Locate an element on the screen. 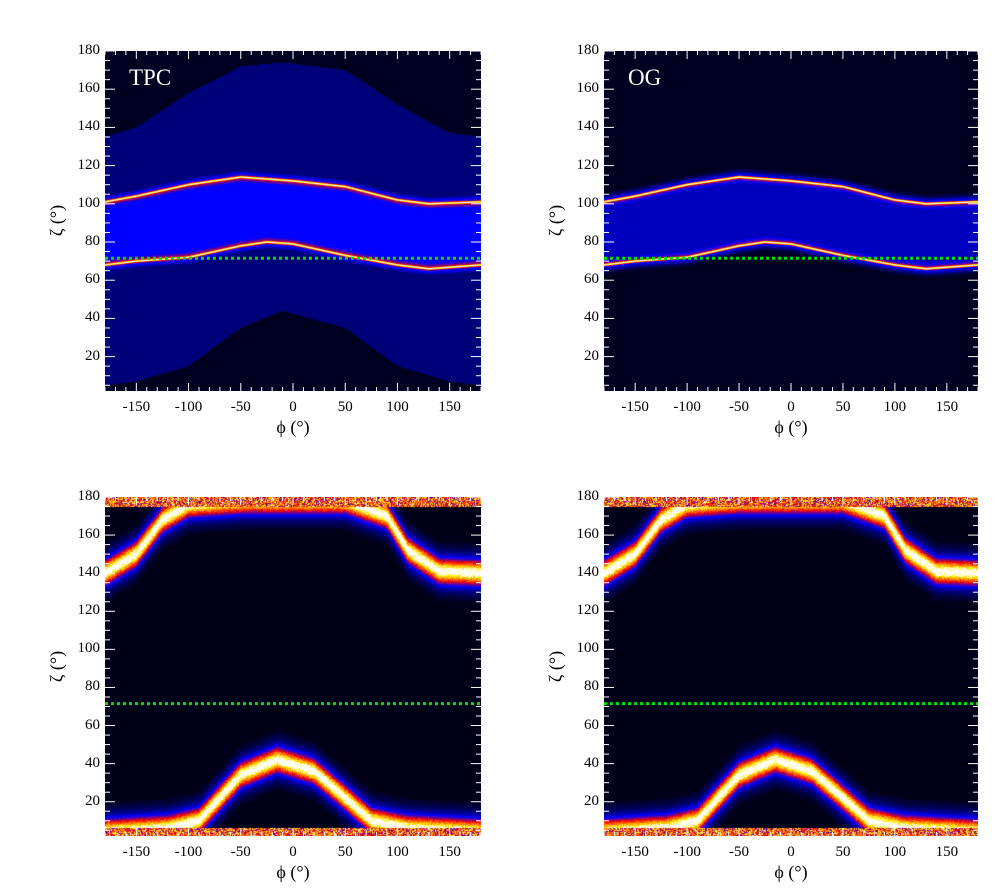 Image resolution: width=996 pixels, height=892 pixels. heatmap-panel-bottom-right is located at coordinates (791, 666).